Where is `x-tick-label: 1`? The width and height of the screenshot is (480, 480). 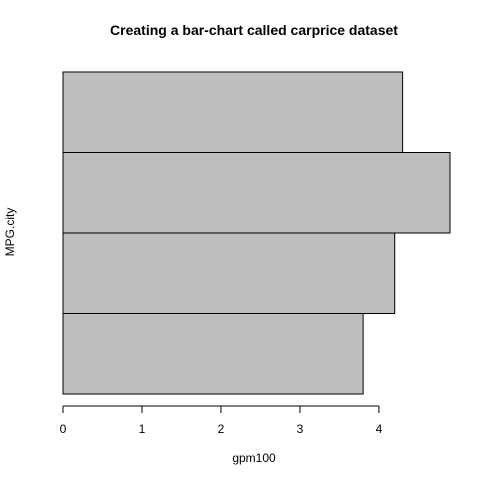 x-tick-label: 1 is located at coordinates (142, 429).